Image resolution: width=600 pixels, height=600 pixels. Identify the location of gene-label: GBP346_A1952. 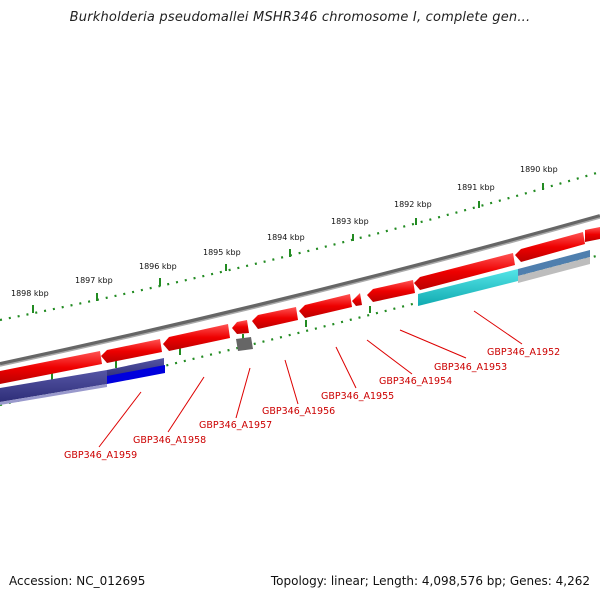
(523, 352).